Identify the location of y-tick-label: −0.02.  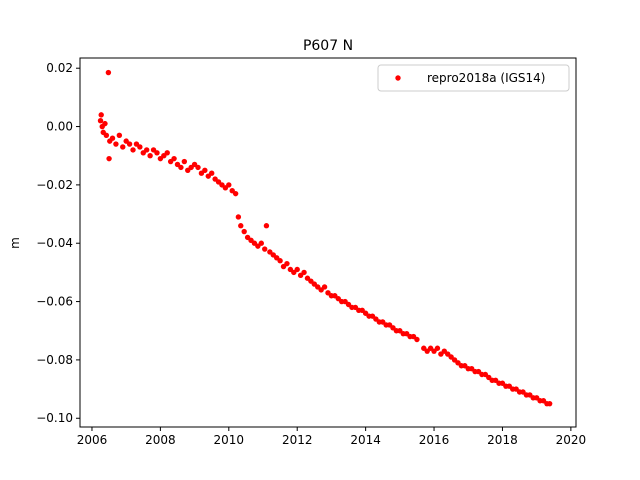
(54, 185).